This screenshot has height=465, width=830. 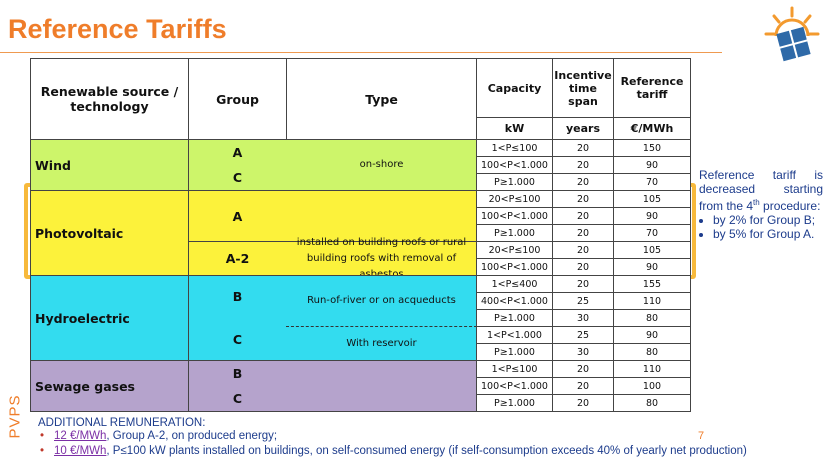 I want to click on note-text: procedure:, so click(x=790, y=206).